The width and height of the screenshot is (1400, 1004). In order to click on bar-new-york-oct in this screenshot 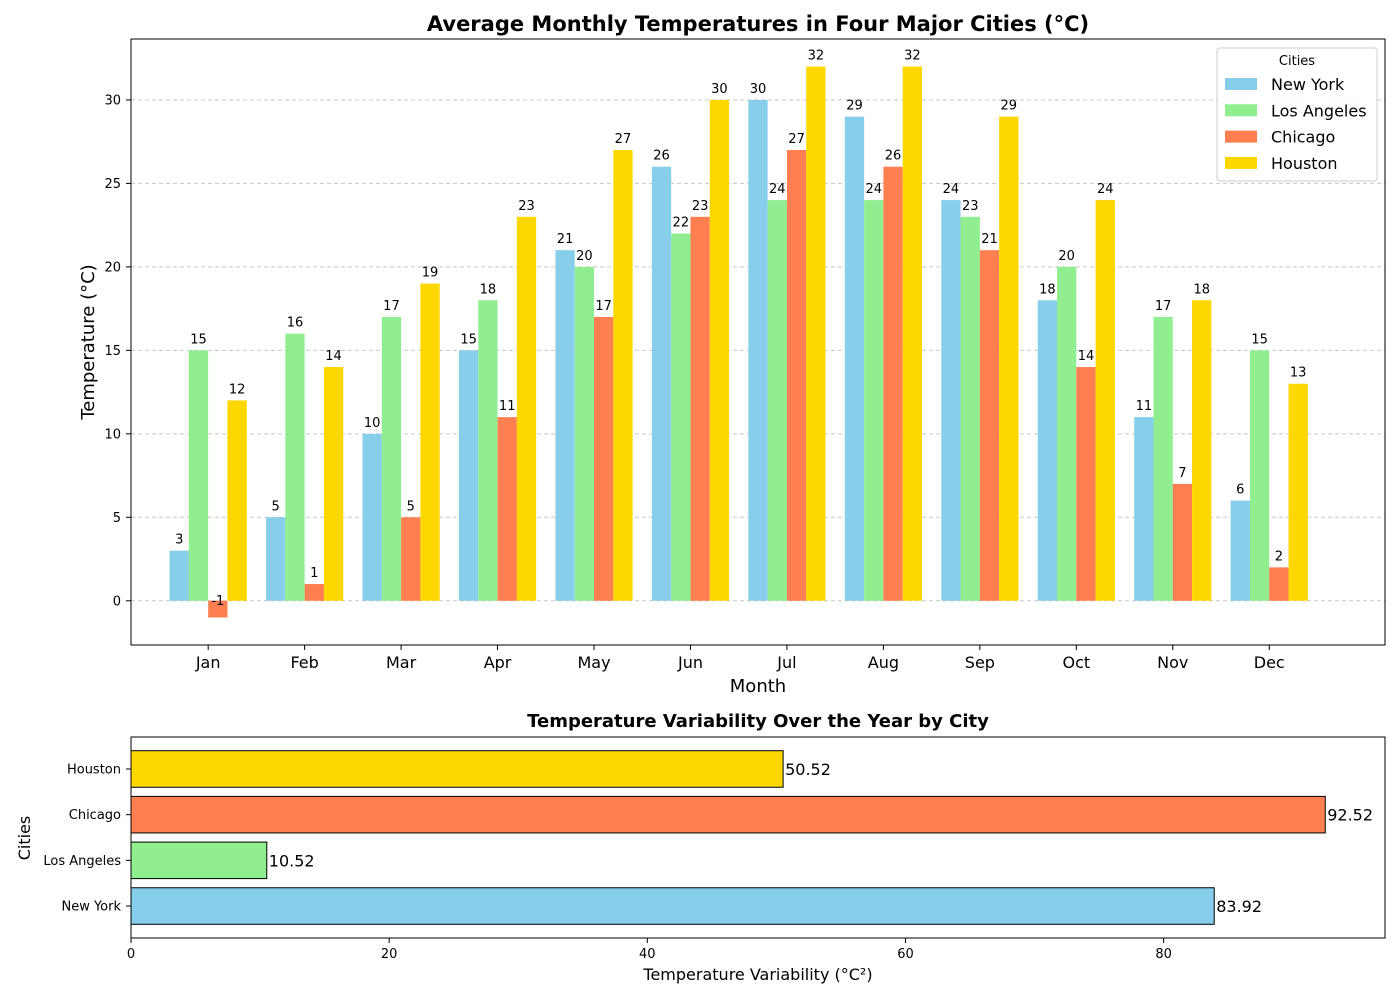, I will do `click(1047, 450)`.